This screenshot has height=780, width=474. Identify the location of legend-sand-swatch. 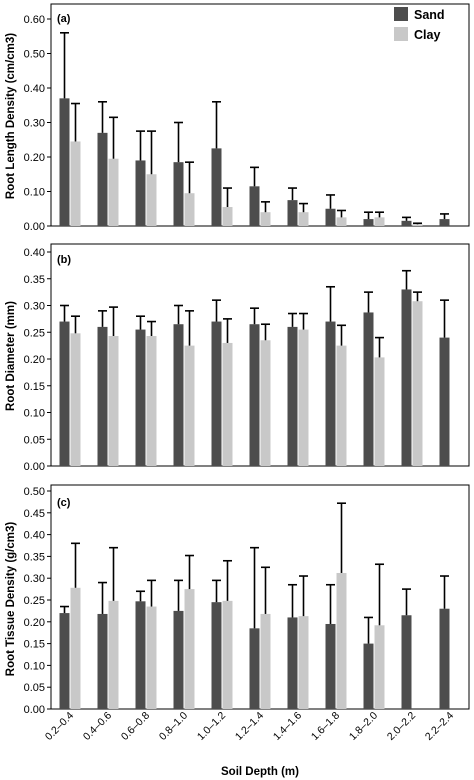
(401, 14).